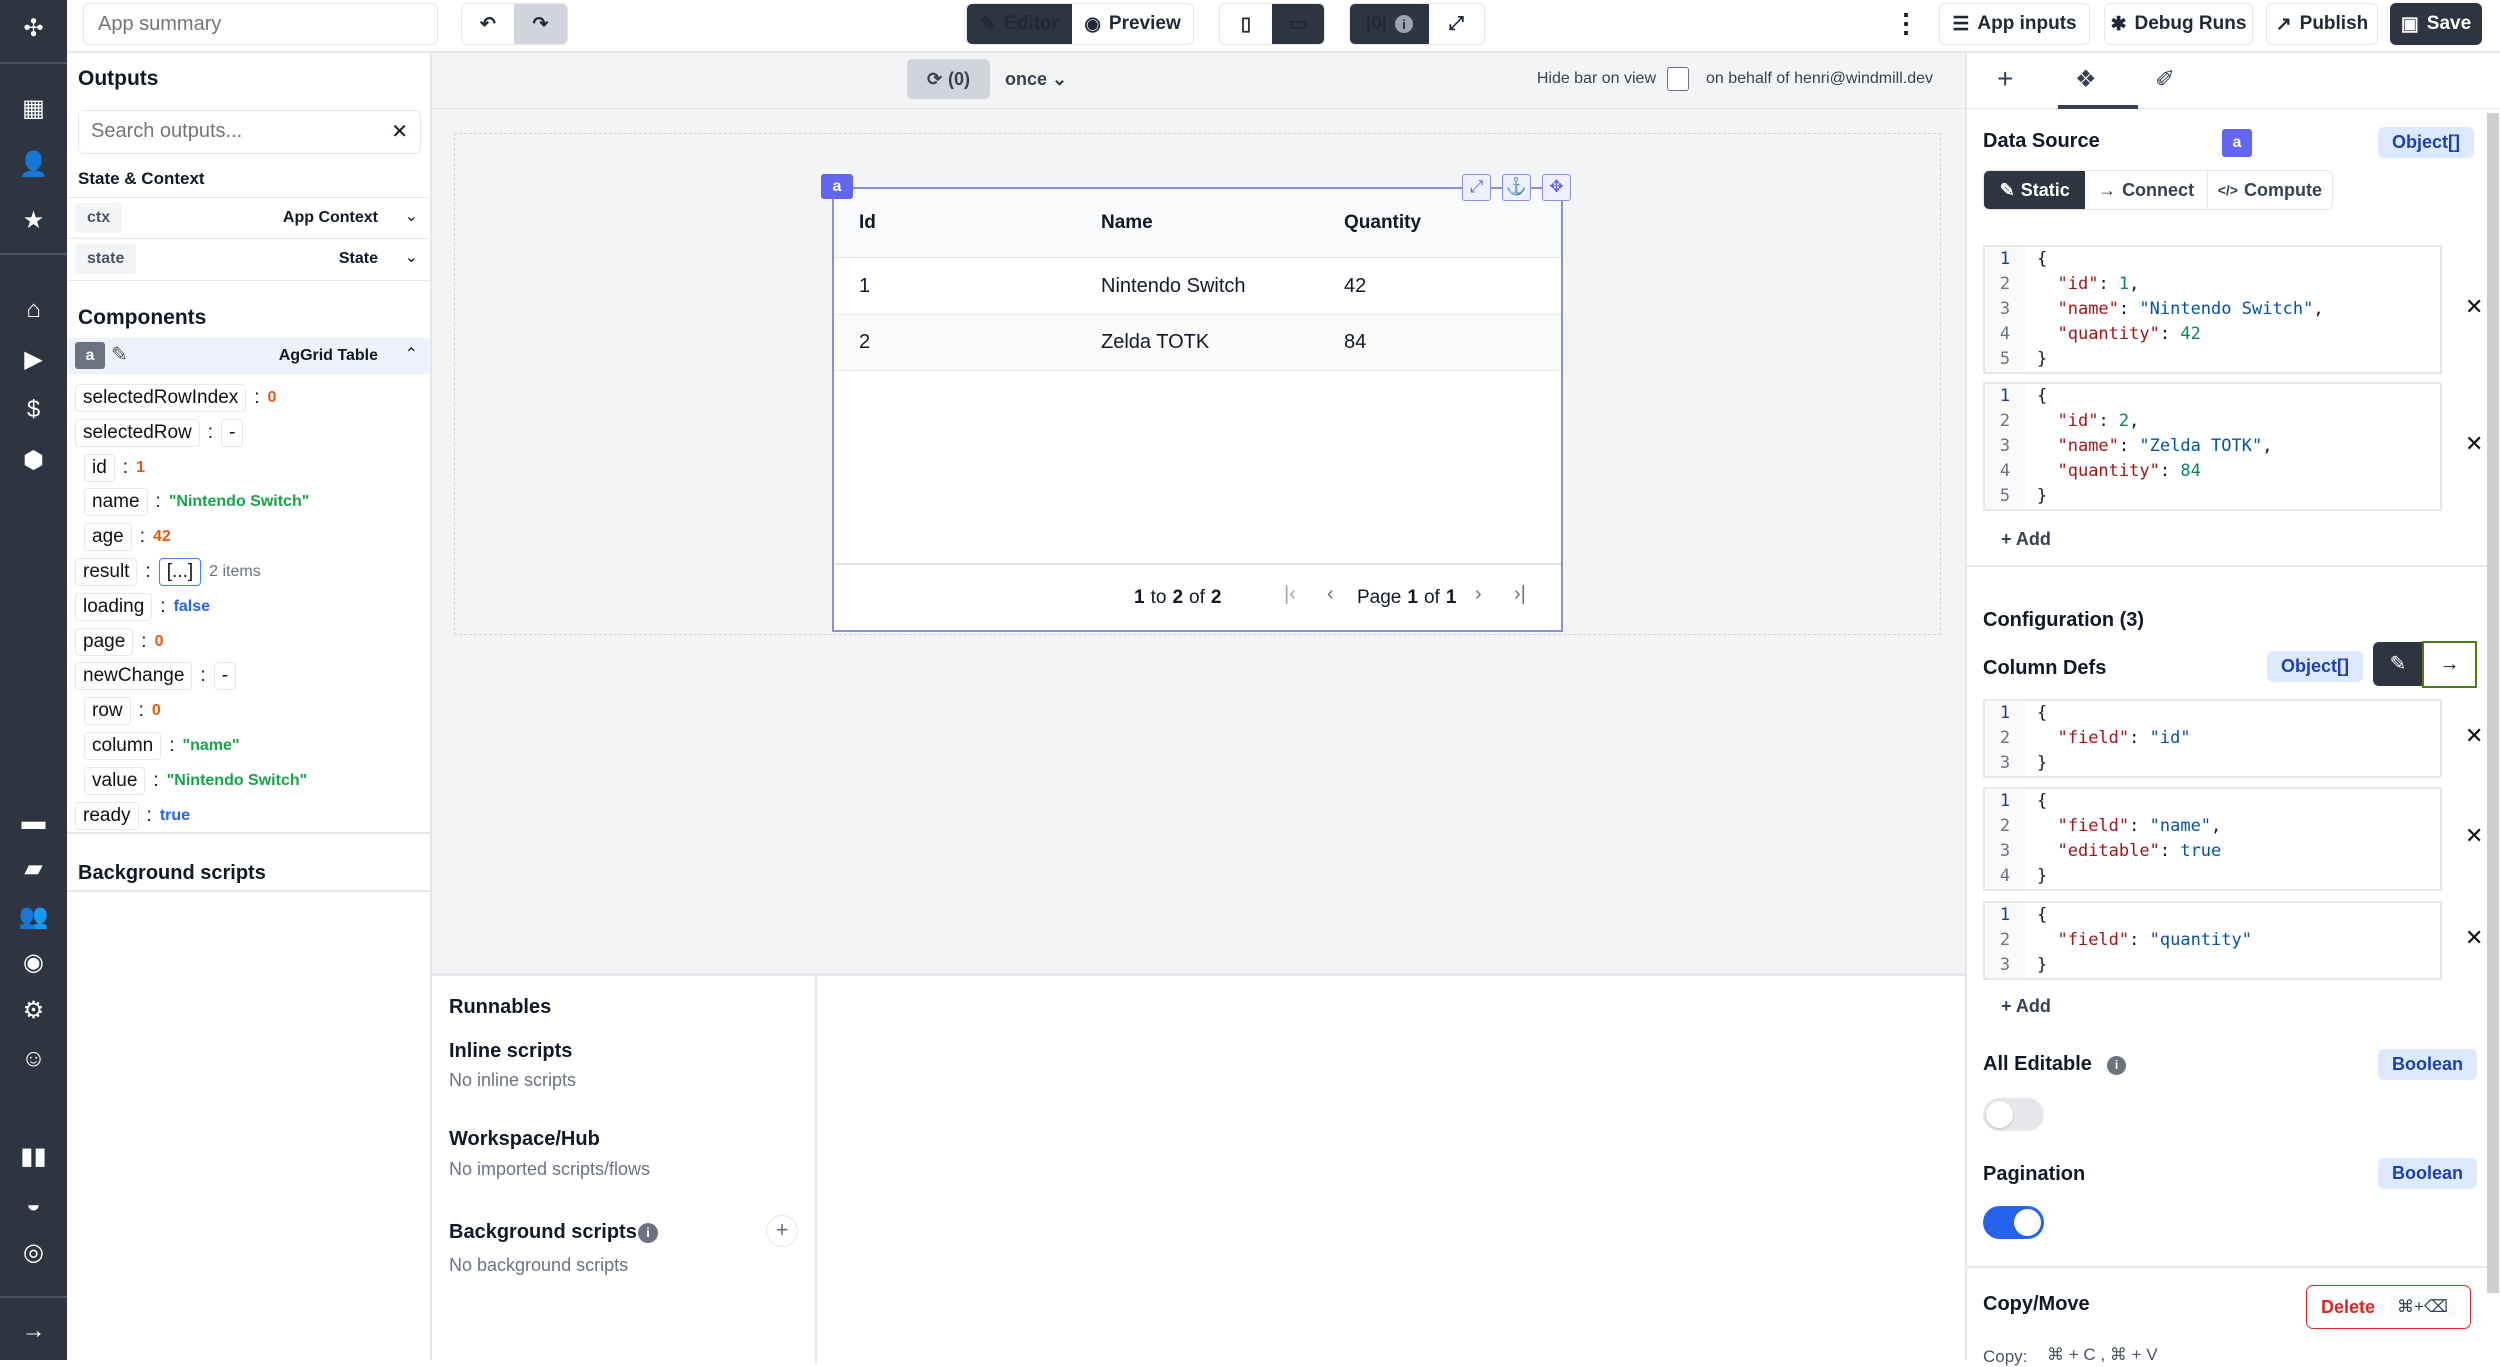 The image size is (2500, 1367). What do you see at coordinates (33, 164) in the screenshot?
I see `user-icon: 👤` at bounding box center [33, 164].